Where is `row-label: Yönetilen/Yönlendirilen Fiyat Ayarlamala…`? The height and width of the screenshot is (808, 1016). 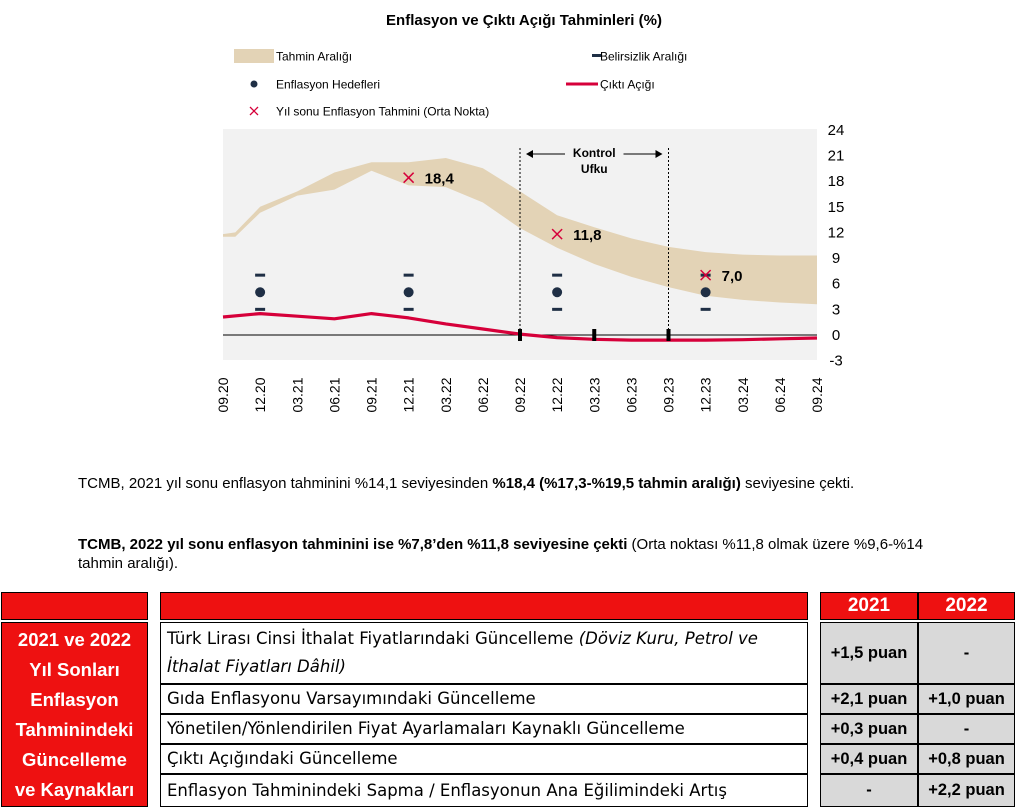
row-label: Yönetilen/Yönlendirilen Fiyat Ayarlamala… is located at coordinates (484, 729).